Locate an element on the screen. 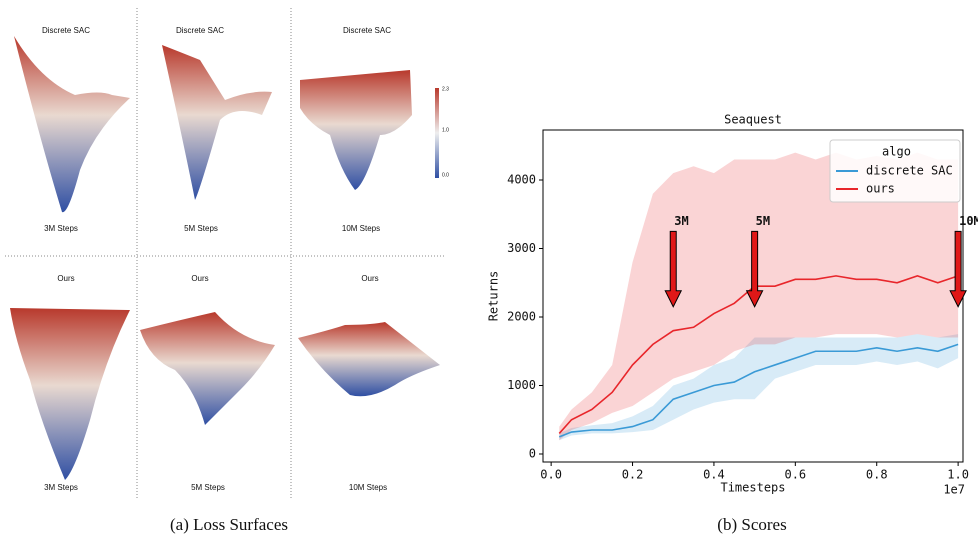 The height and width of the screenshot is (539, 978). legend-label: ours is located at coordinates (880, 189).